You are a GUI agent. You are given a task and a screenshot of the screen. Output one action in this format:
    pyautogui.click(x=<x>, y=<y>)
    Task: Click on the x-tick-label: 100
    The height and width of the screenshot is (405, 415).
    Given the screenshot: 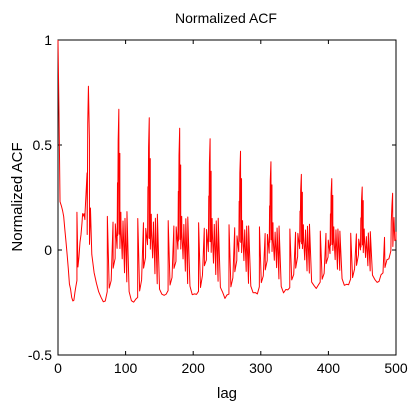 What is the action you would take?
    pyautogui.click(x=126, y=368)
    